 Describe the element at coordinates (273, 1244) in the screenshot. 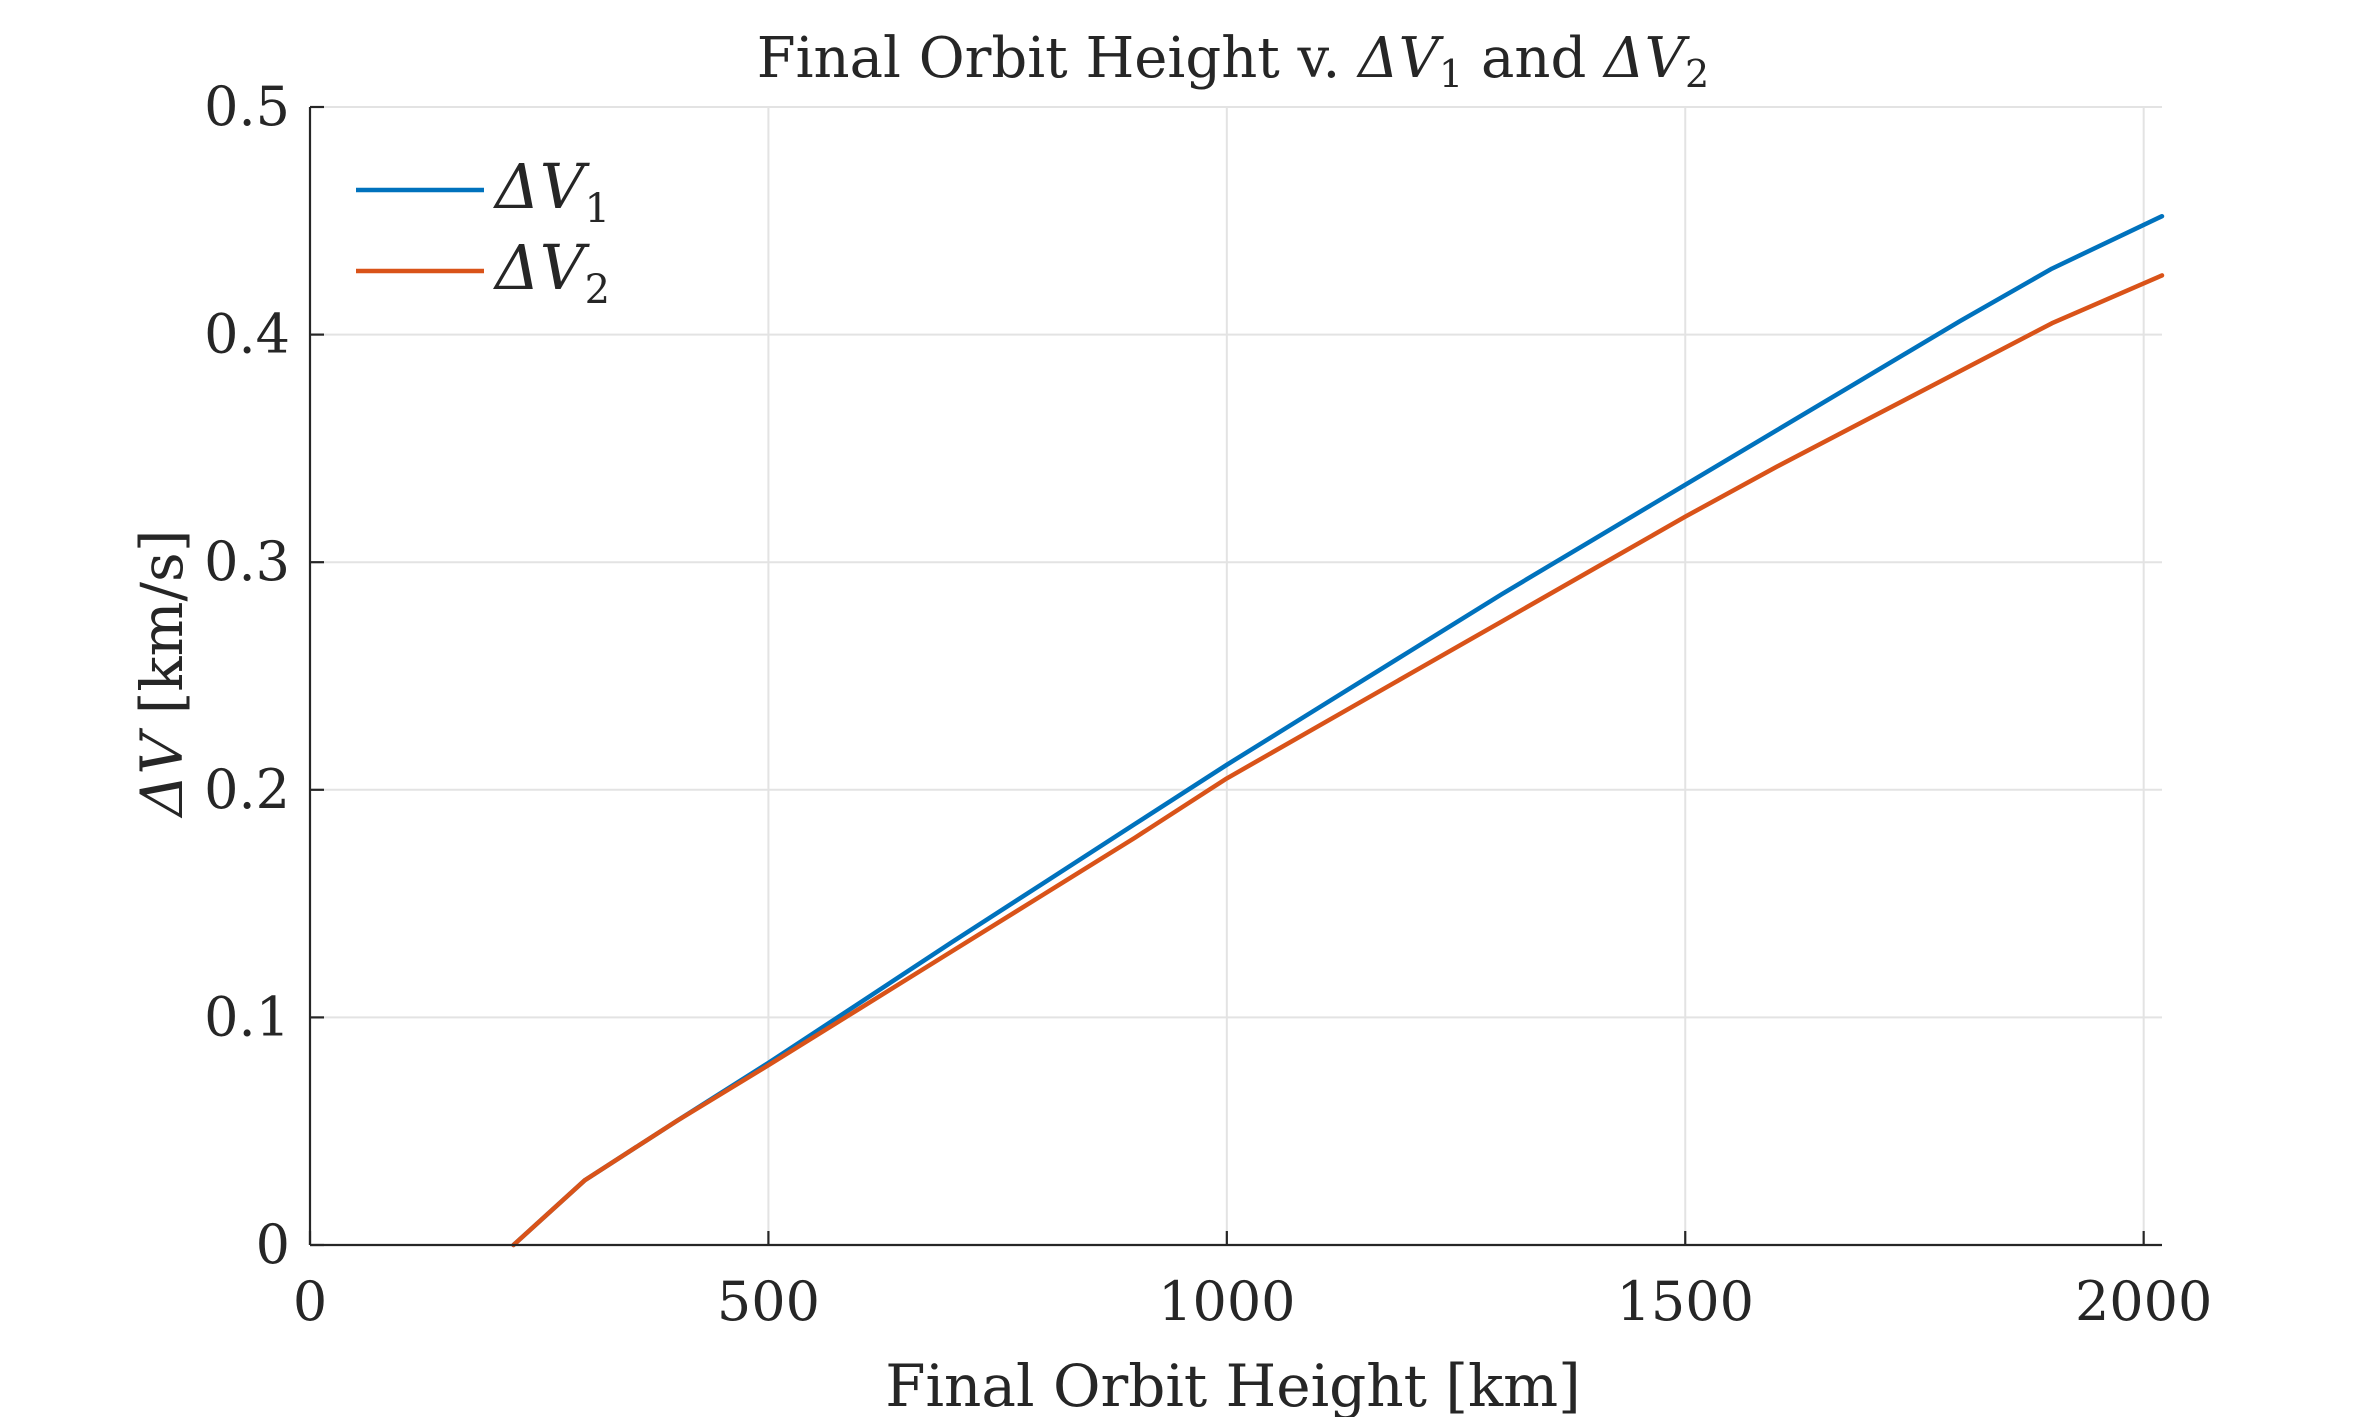

I see `y-tick-label-0: 0` at that location.